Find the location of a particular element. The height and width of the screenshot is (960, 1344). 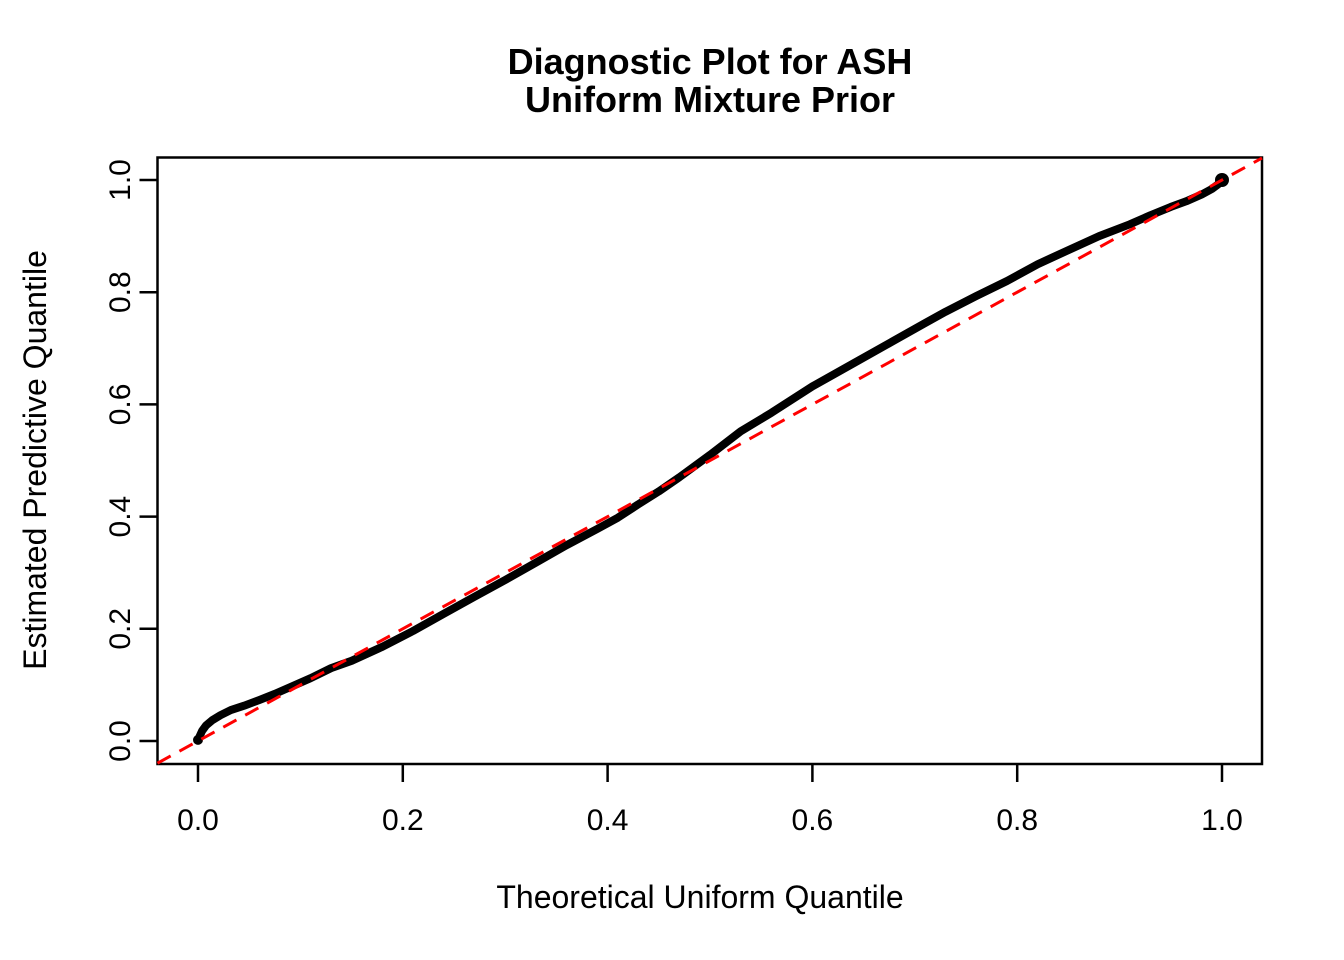

y-axis-ticks: 0.0 0.2 0.4 0.6 0.8 1.0 is located at coordinates (131, 460).